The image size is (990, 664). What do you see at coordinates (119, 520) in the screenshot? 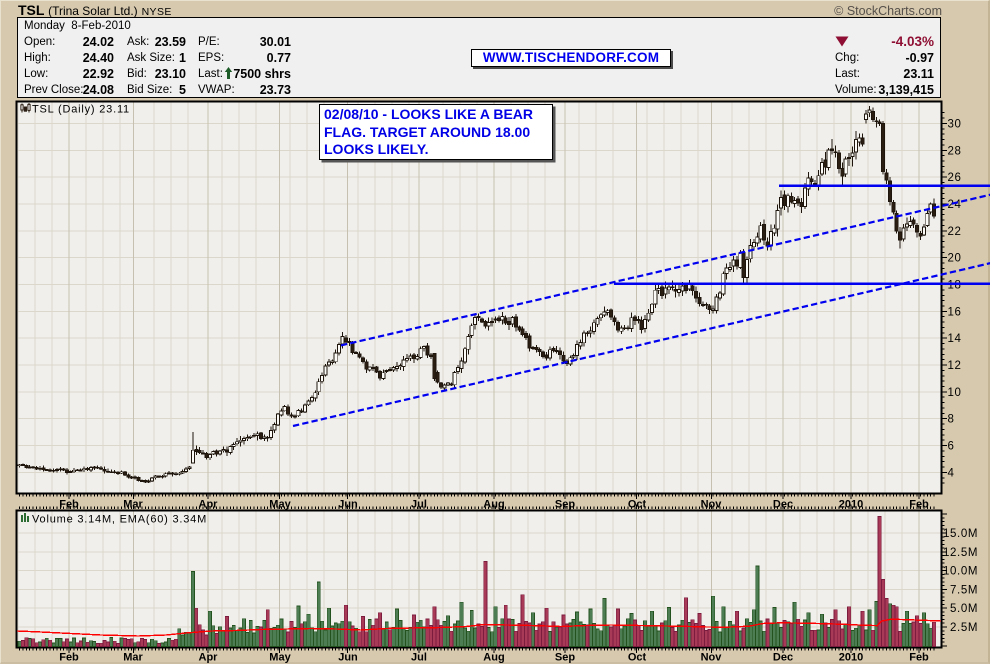
I see `svg-text: Volume 3.14M, EMA(60) 3.34M` at bounding box center [119, 520].